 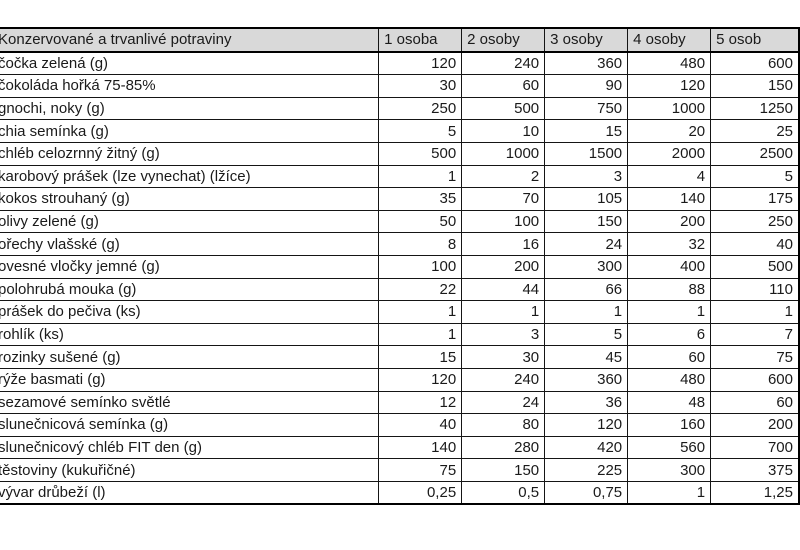 What do you see at coordinates (755, 492) in the screenshot?
I see `quantity-cell: 1,25` at bounding box center [755, 492].